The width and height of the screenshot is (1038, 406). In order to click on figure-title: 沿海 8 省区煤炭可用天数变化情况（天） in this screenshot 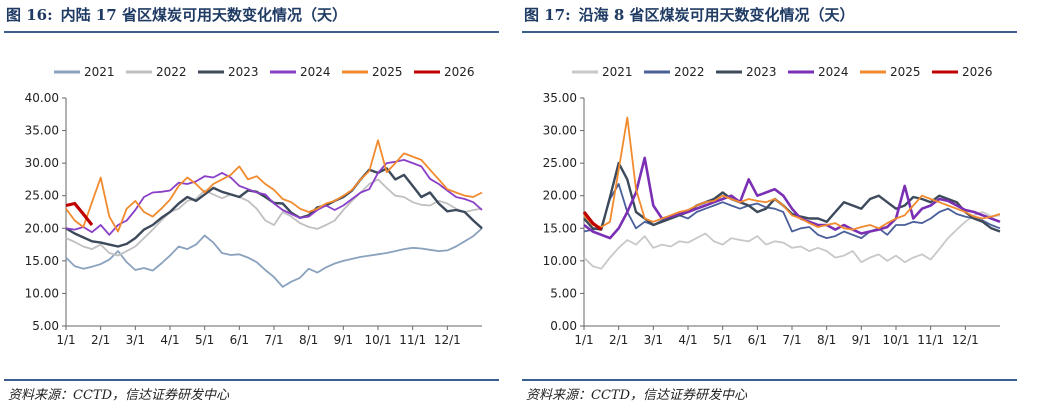, I will do `click(716, 15)`.